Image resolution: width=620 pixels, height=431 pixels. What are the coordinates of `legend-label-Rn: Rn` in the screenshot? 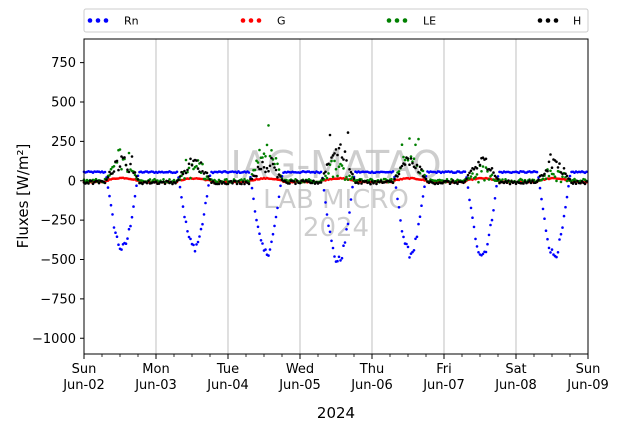 It's located at (131, 21).